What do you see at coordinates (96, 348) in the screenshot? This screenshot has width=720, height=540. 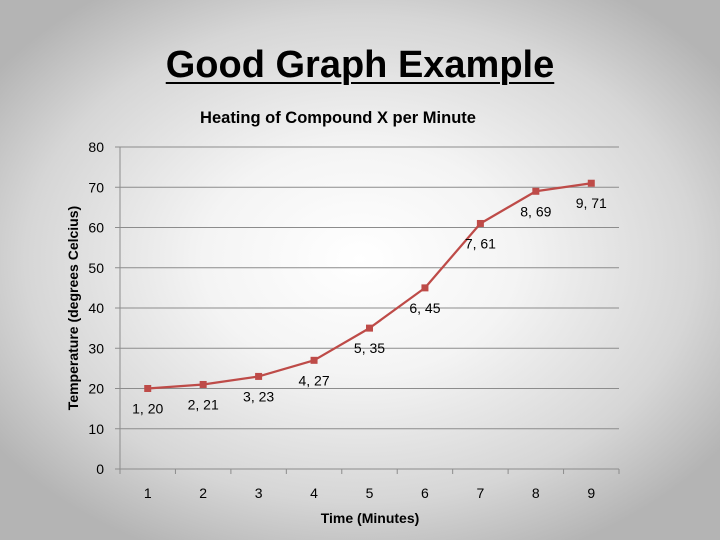 I see `y-tick-label: 30` at bounding box center [96, 348].